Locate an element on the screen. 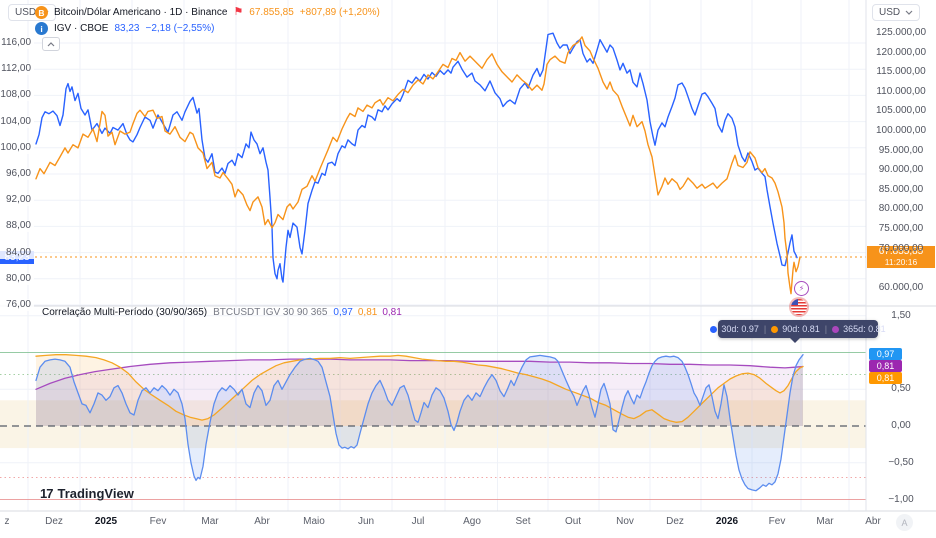 The width and height of the screenshot is (936, 538). correlation-value: 0,97 is located at coordinates (343, 312).